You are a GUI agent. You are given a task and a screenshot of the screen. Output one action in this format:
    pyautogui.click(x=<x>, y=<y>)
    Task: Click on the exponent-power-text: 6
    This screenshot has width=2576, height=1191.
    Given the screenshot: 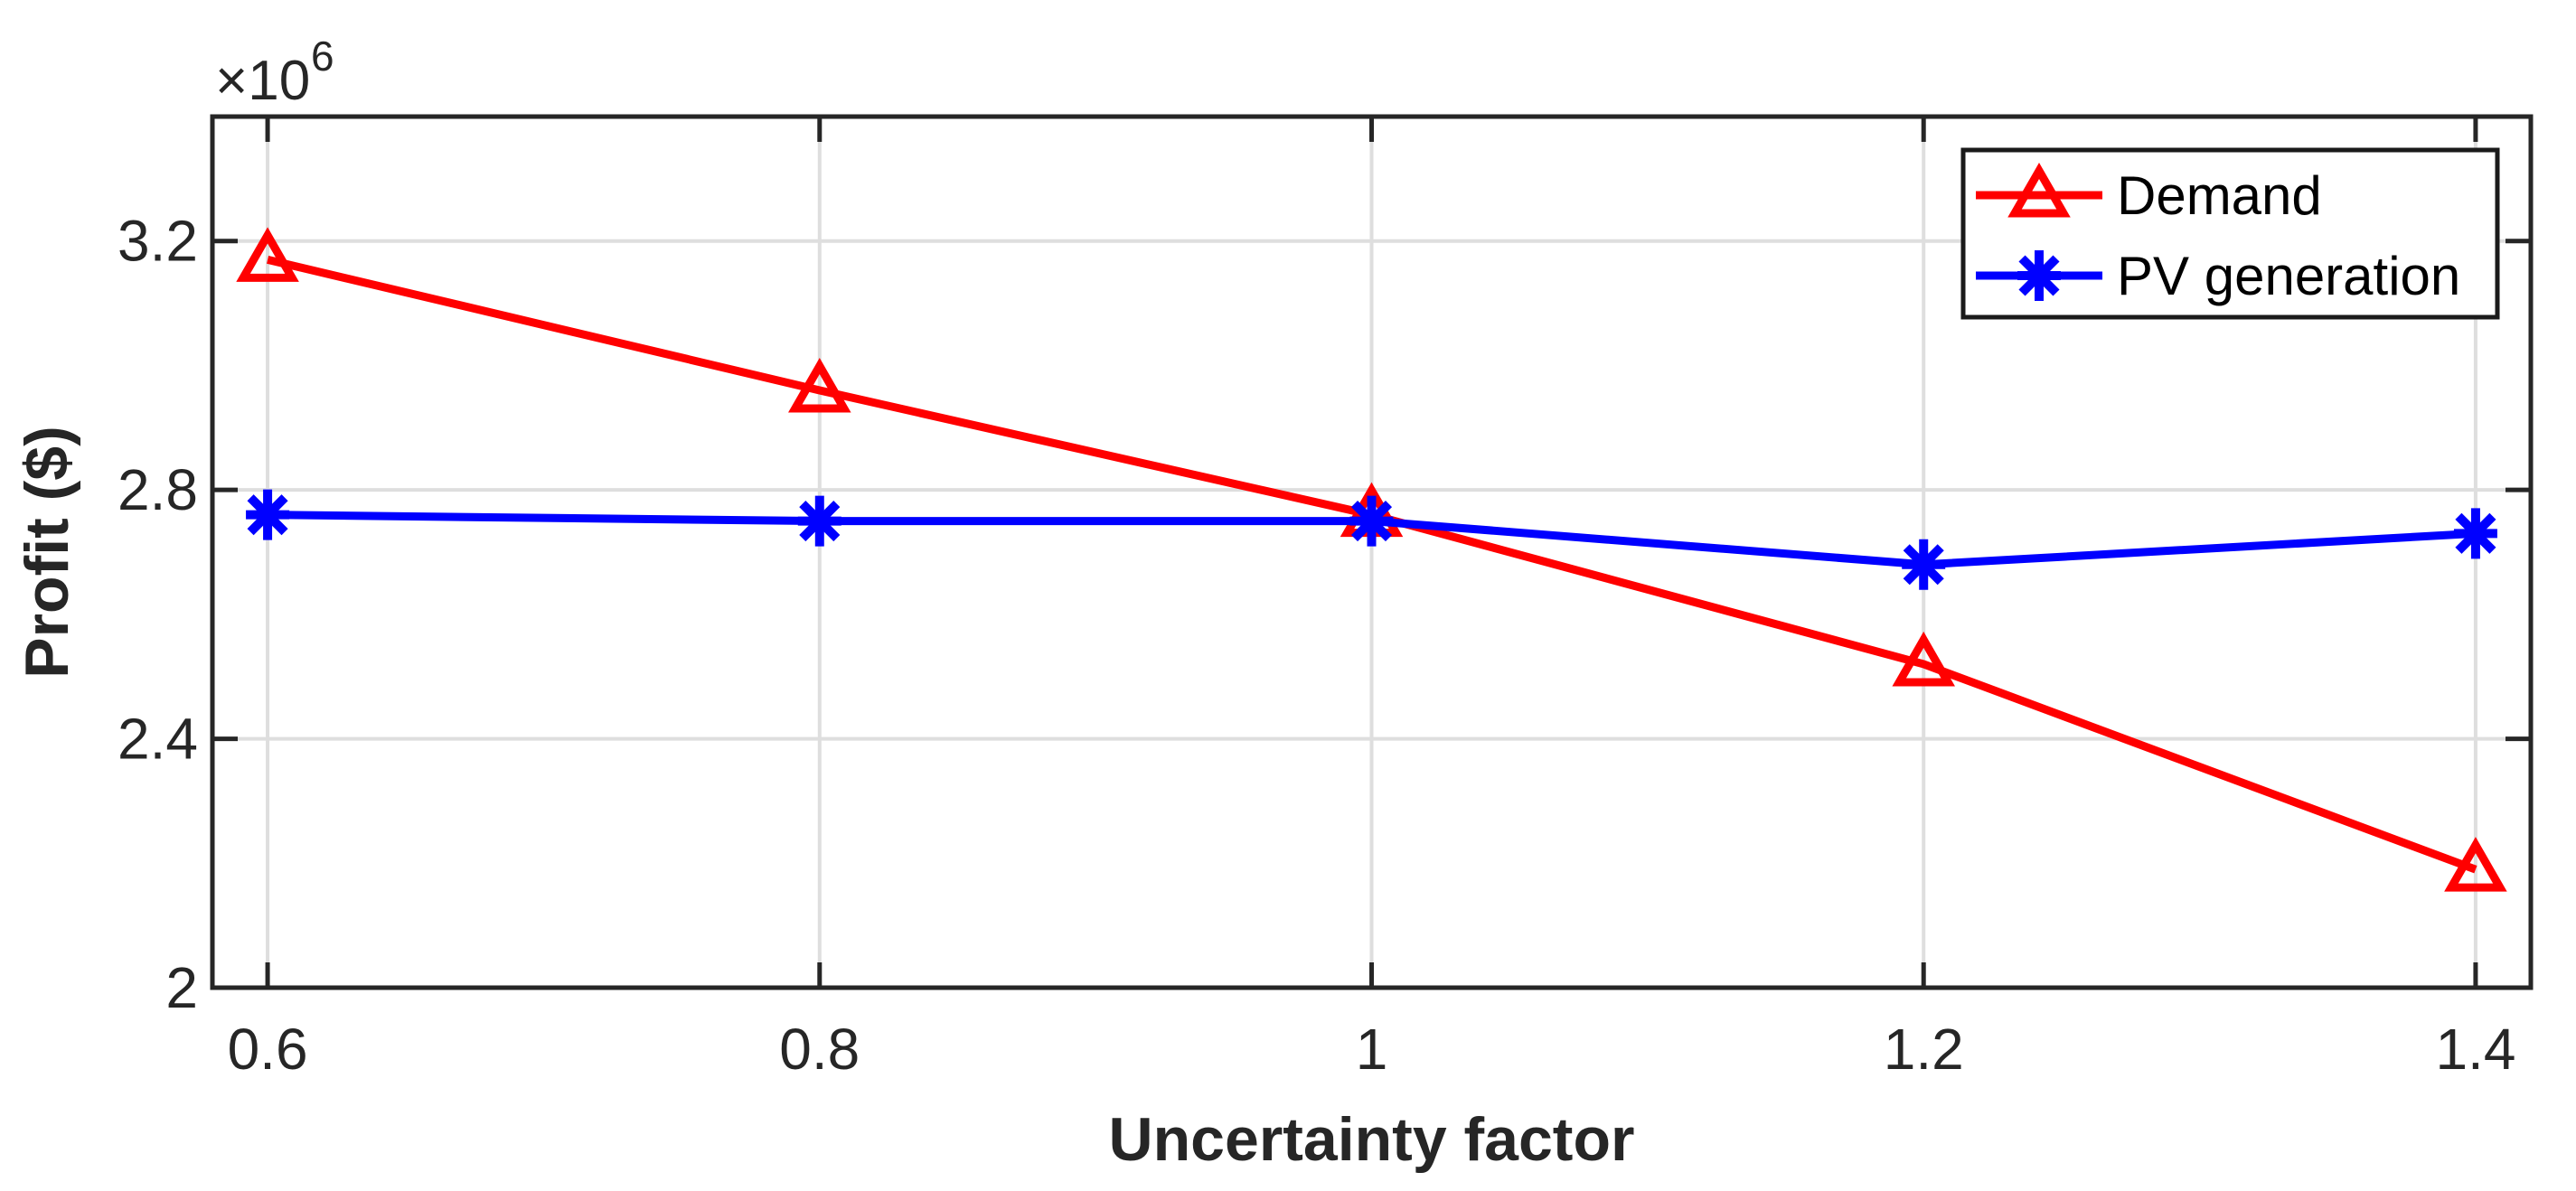 What is the action you would take?
    pyautogui.click(x=322, y=56)
    